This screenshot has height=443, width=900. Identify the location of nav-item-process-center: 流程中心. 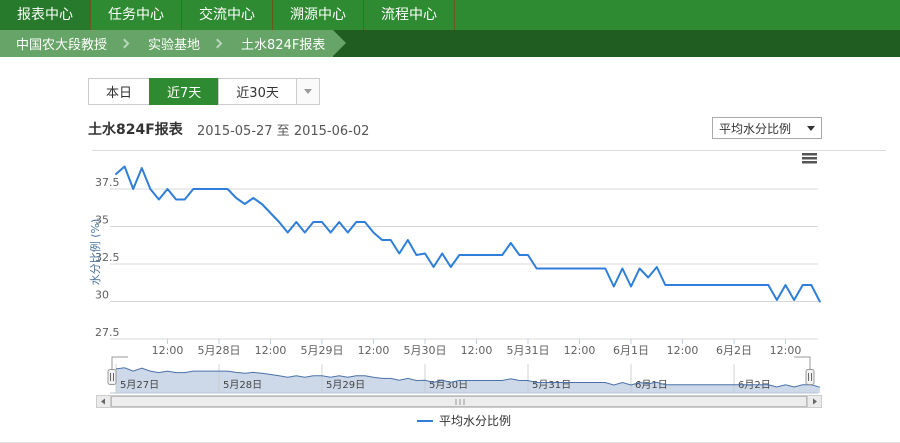
(409, 15).